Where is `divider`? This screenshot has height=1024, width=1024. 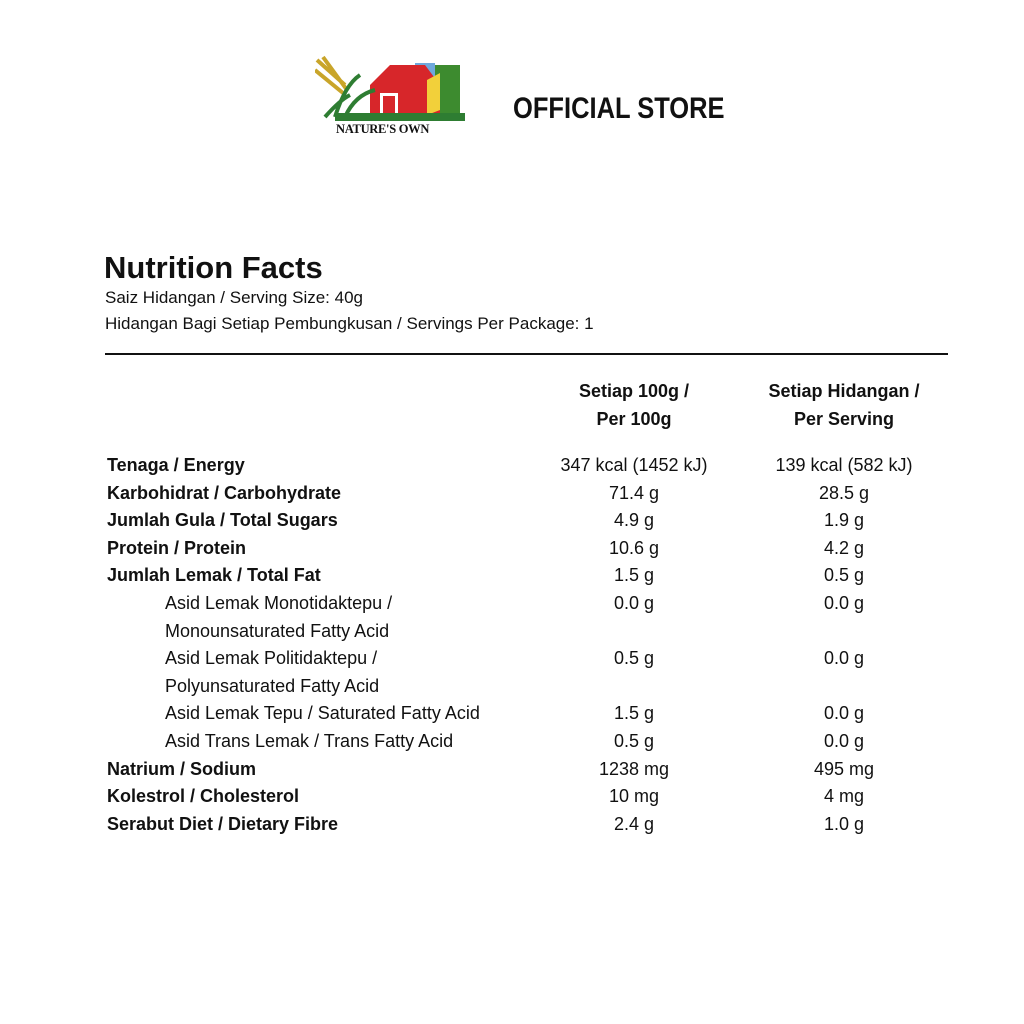 divider is located at coordinates (526, 354).